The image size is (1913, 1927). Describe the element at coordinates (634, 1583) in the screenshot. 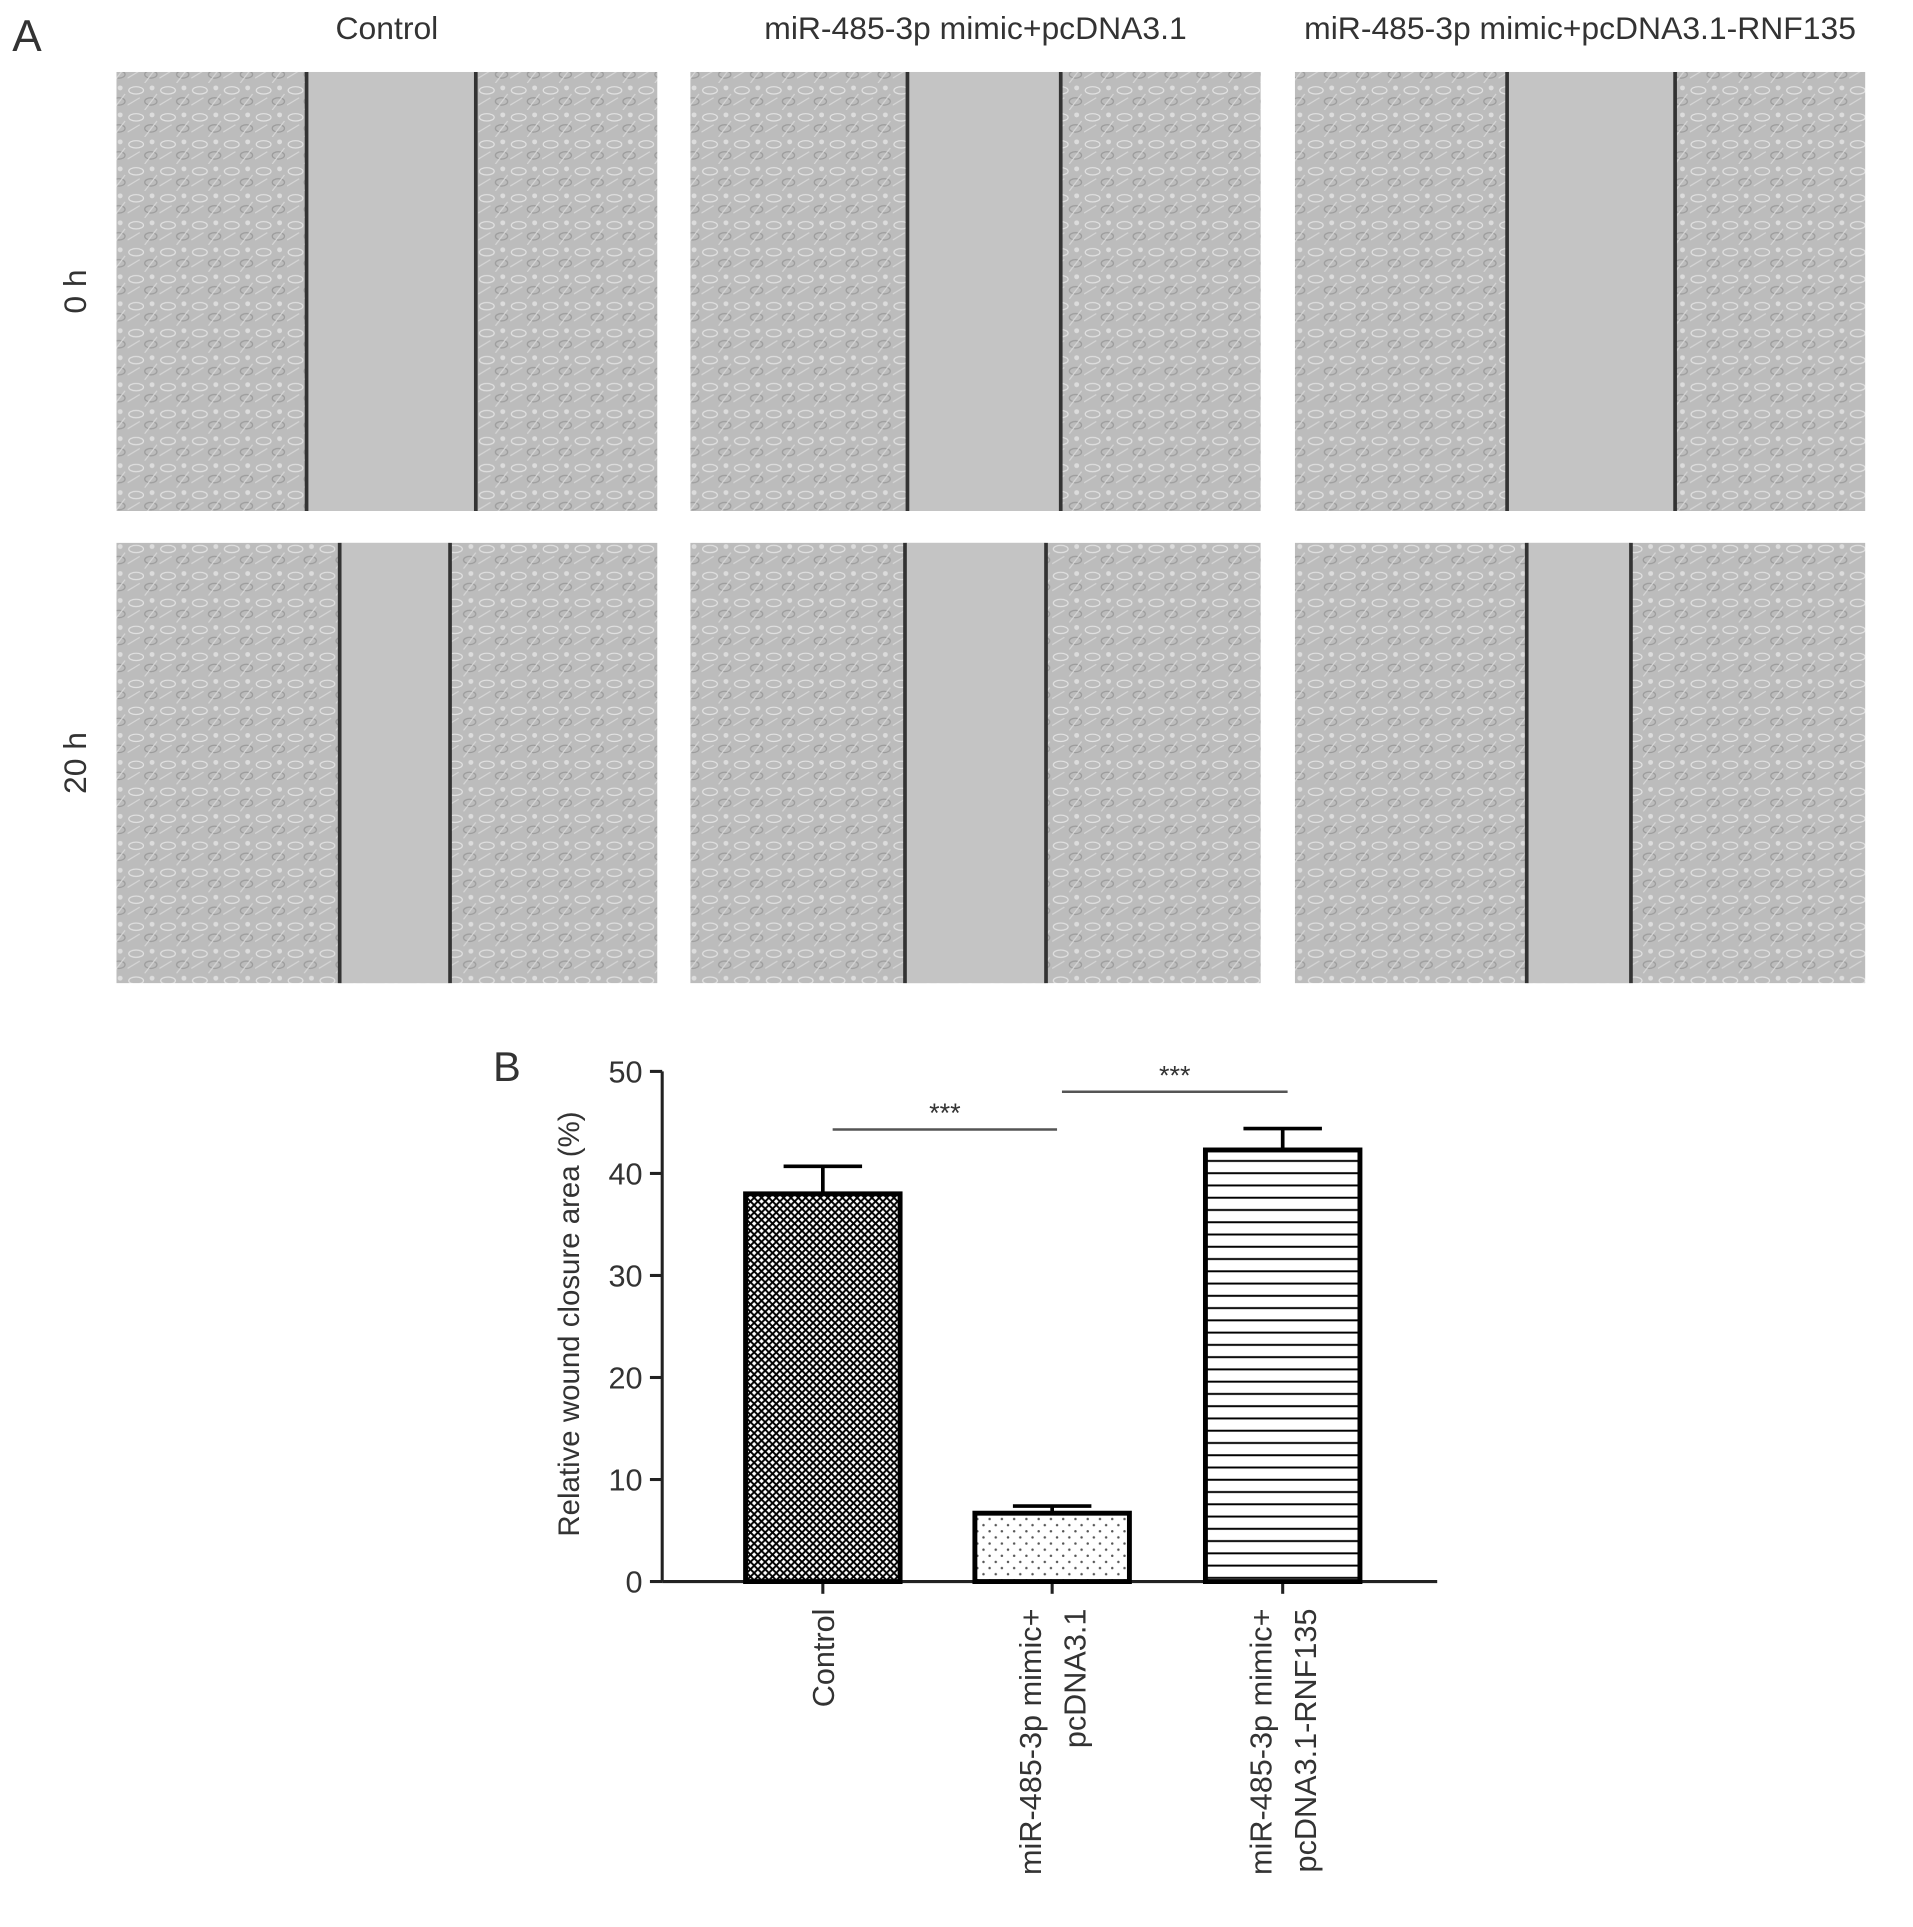

I see `y-tick-label: 0` at that location.